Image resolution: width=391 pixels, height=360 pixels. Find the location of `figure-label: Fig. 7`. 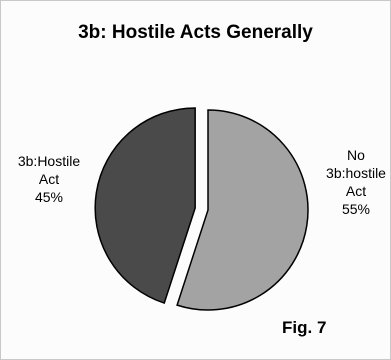

figure-label: Fig. 7 is located at coordinates (304, 327).